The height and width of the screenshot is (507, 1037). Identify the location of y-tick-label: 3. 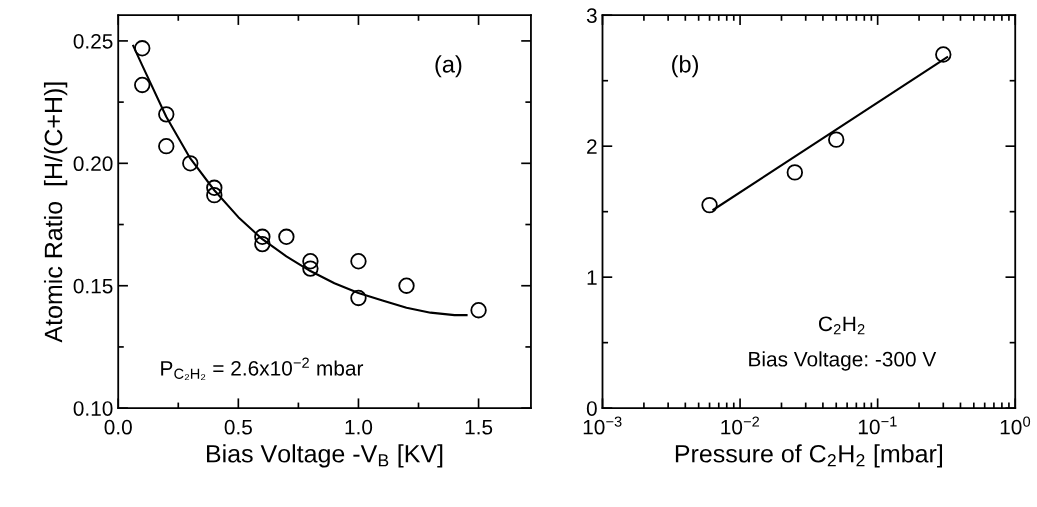
(591, 15).